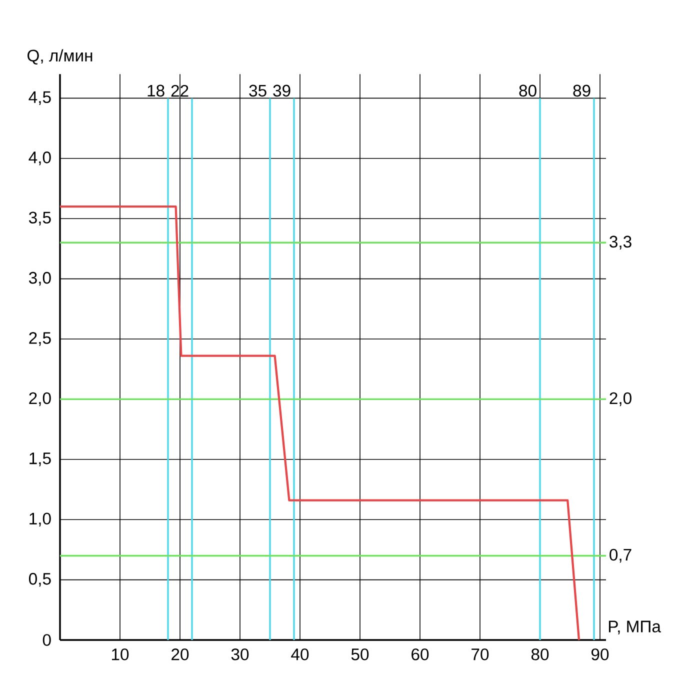 The width and height of the screenshot is (675, 681). Describe the element at coordinates (40, 519) in the screenshot. I see `y-tick-label: 1,0` at that location.